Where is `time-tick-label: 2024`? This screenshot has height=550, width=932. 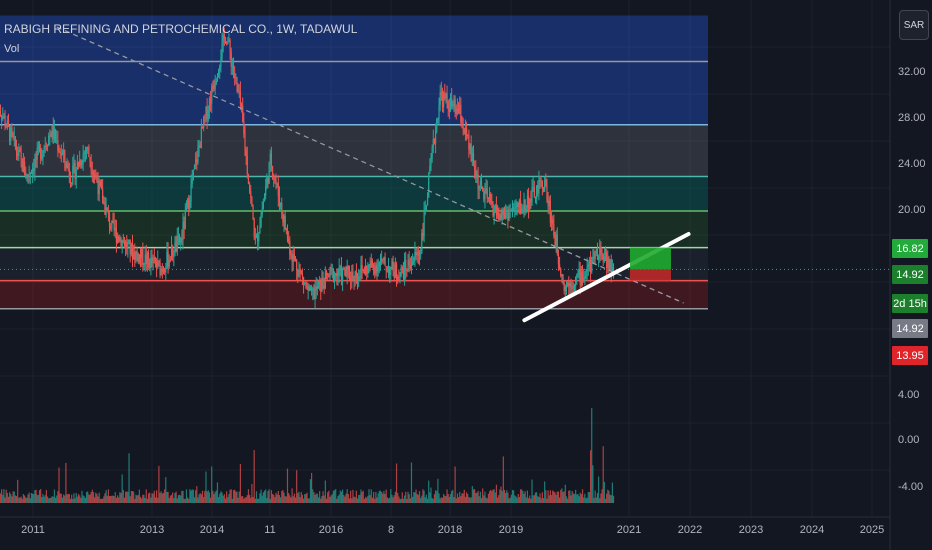
time-tick-label: 2024 is located at coordinates (812, 530).